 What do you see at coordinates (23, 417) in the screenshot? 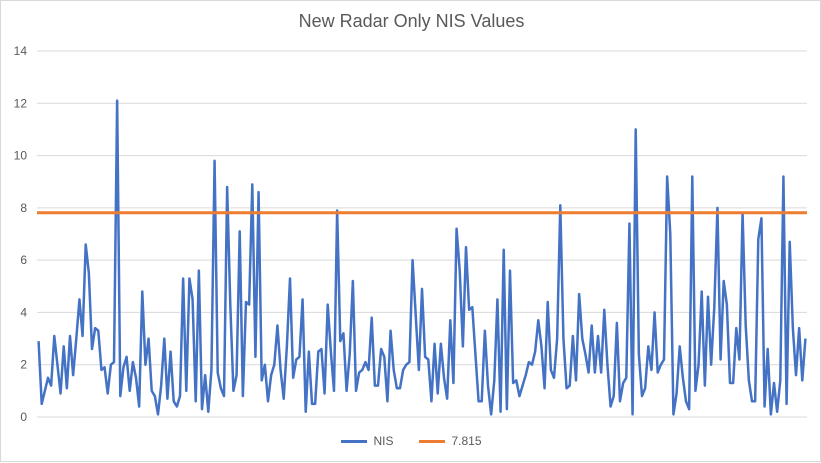
I see `y-tick-label: 0` at bounding box center [23, 417].